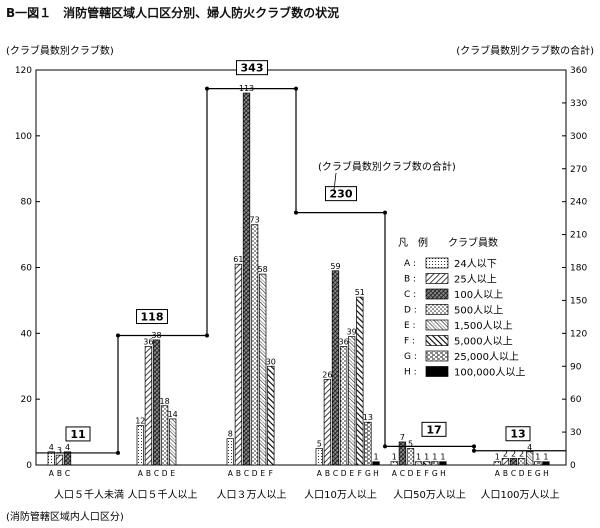  Describe the element at coordinates (437, 340) in the screenshot. I see `legend-swatch-F` at that location.